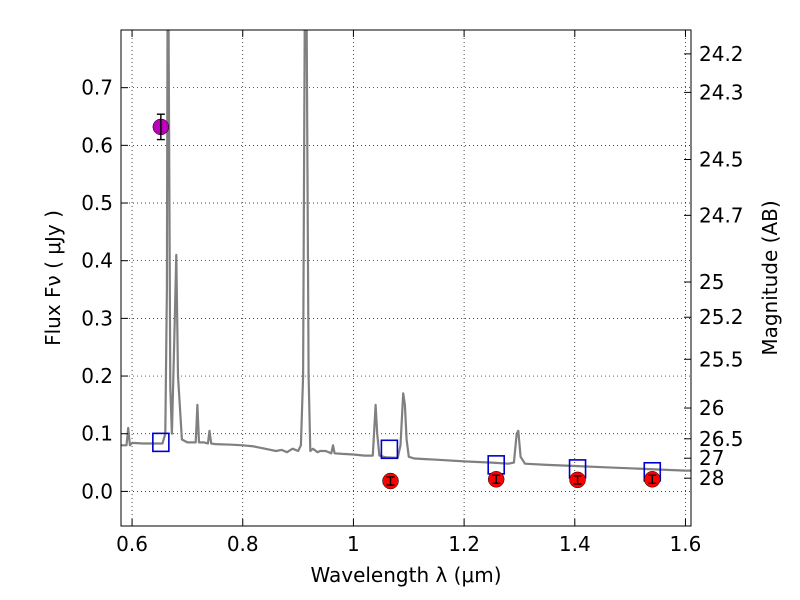 The width and height of the screenshot is (800, 600). I want to click on mag-tick-label: 25.5, so click(721, 359).